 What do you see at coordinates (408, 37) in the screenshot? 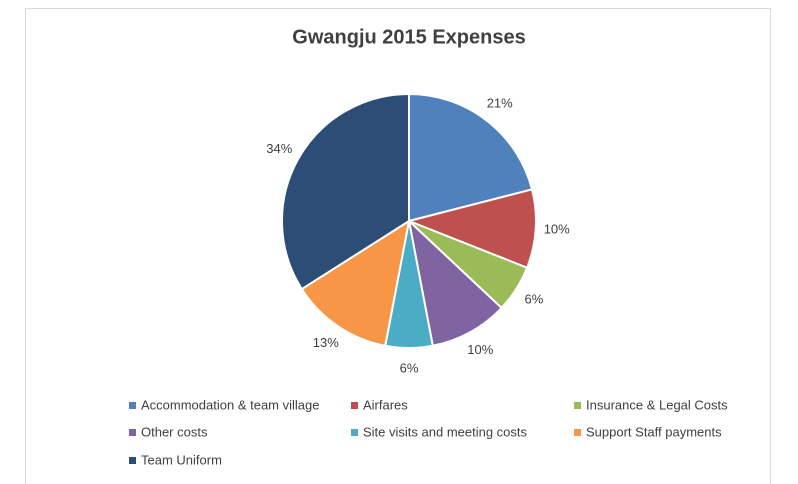
I see `chart-title: Gwangju 2015 Expenses` at bounding box center [408, 37].